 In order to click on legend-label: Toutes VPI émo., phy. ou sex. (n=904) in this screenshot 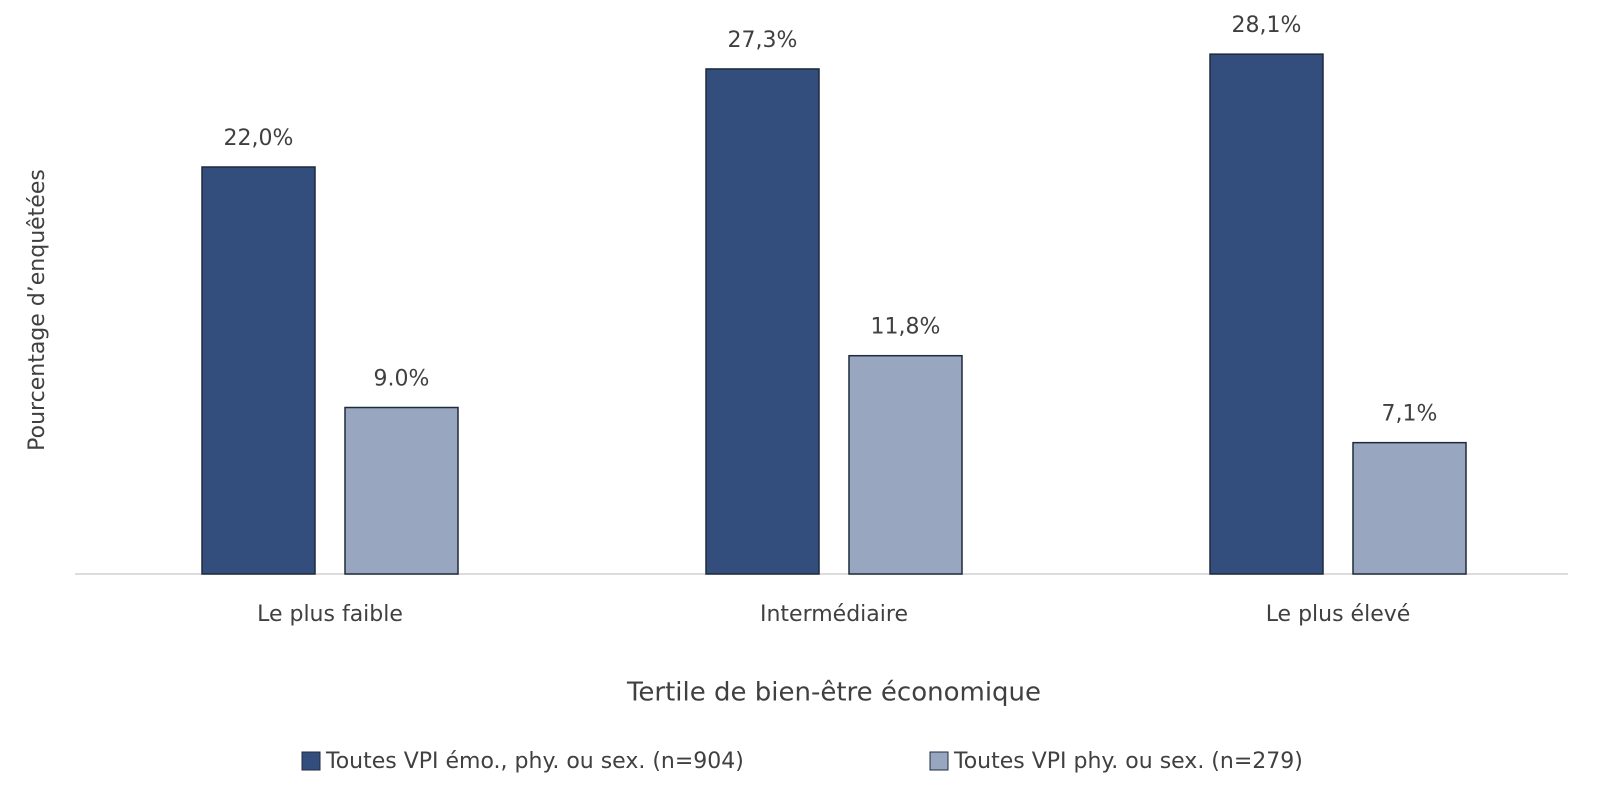, I will do `click(534, 761)`.